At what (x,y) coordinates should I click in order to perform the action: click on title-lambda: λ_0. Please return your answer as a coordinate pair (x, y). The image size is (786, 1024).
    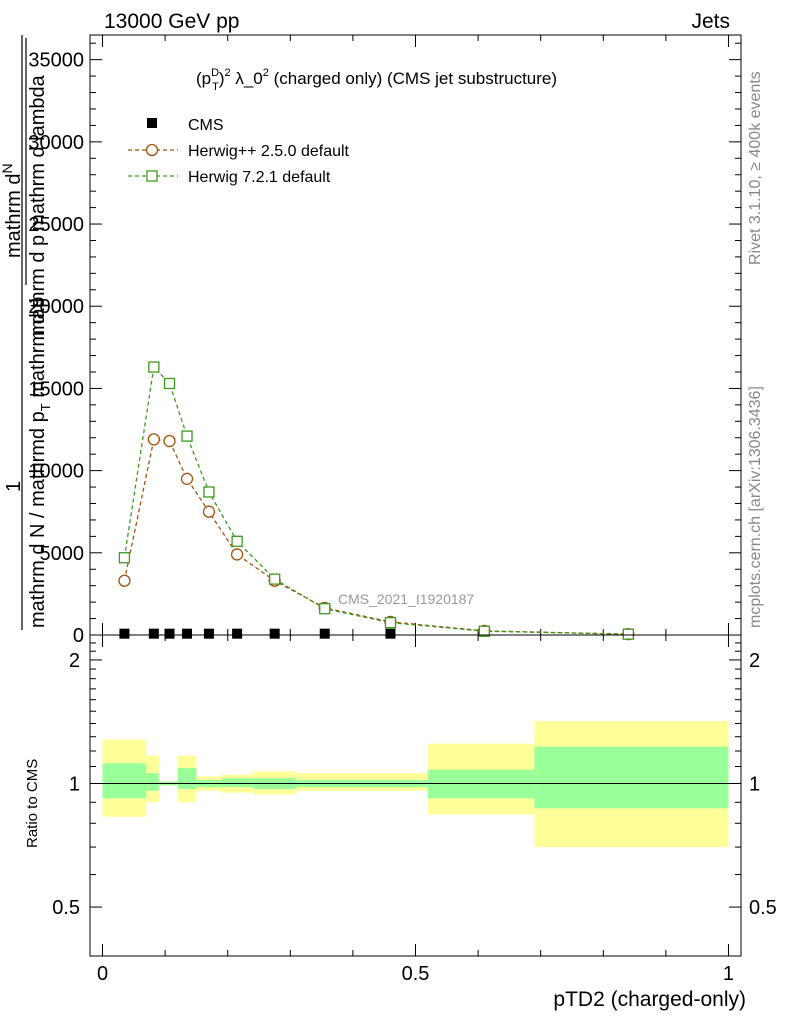
    Looking at the image, I should click on (247, 78).